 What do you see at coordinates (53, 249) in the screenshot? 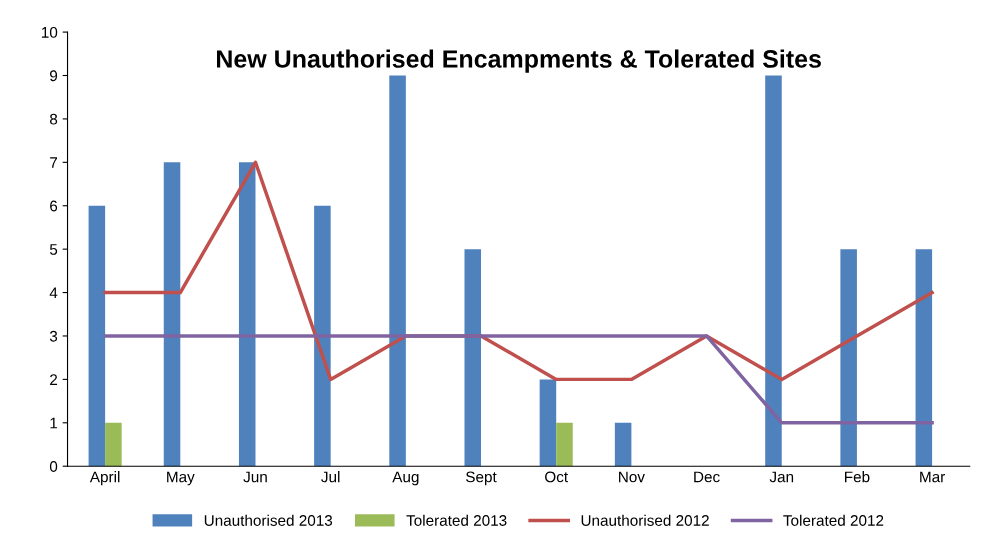
I see `y-tick-label: 5` at bounding box center [53, 249].